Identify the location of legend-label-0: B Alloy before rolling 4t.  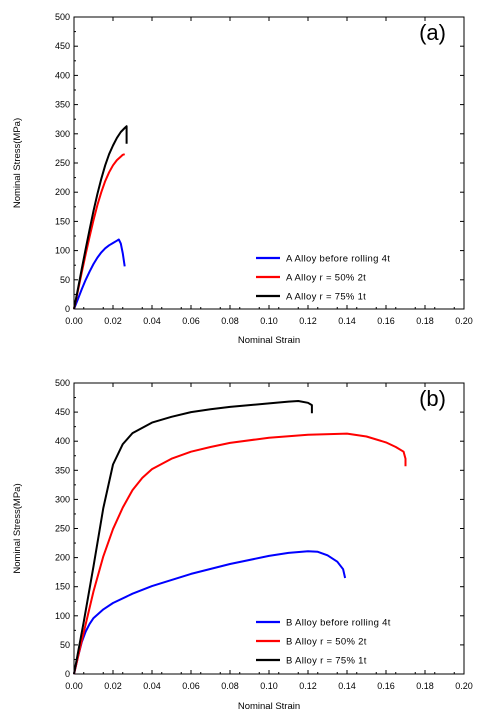
(338, 623).